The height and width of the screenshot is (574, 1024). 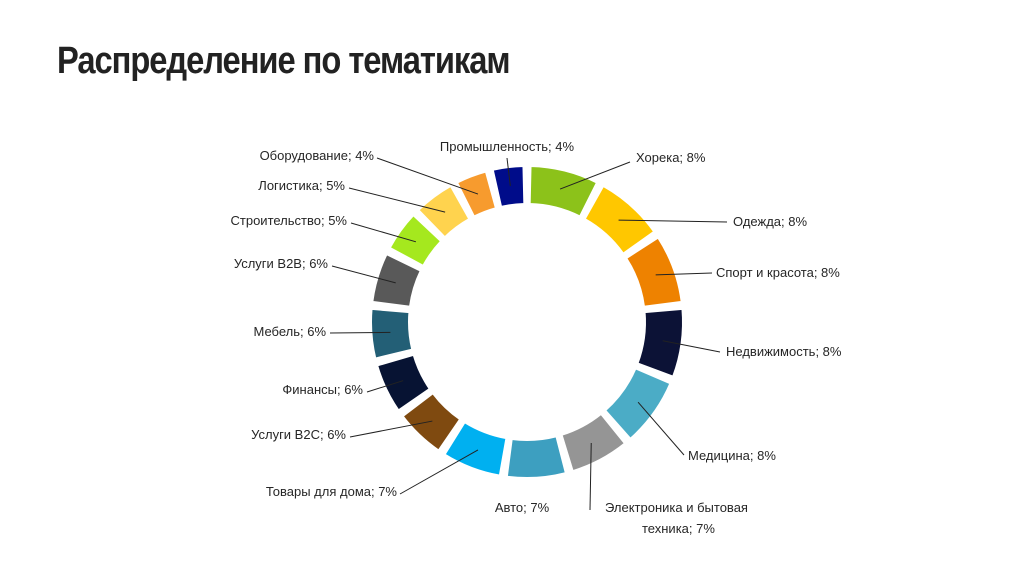 I want to click on slice-label-4: Недвижимость; 8%, so click(x=784, y=351).